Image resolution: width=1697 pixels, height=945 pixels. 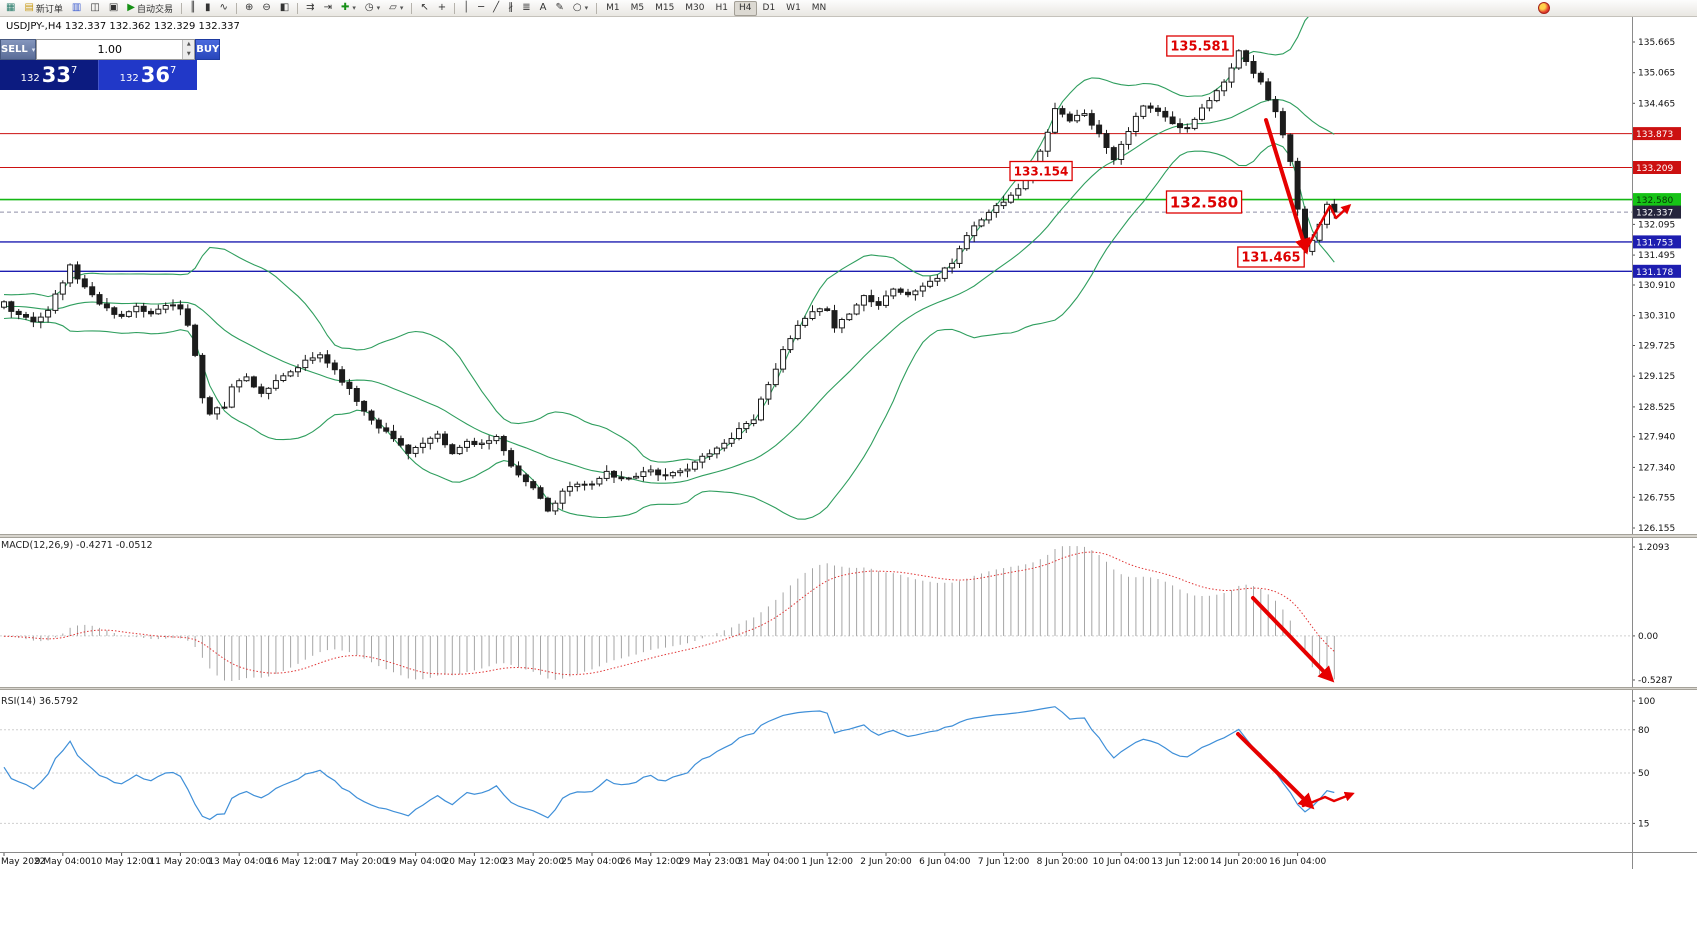 What do you see at coordinates (1646, 702) in the screenshot?
I see `svg-text: 100` at bounding box center [1646, 702].